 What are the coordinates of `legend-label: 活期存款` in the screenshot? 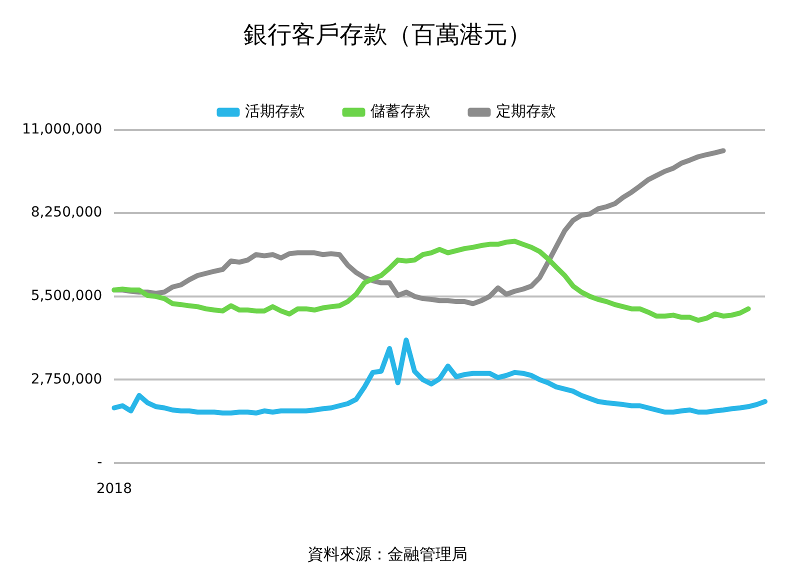 It's located at (274, 111).